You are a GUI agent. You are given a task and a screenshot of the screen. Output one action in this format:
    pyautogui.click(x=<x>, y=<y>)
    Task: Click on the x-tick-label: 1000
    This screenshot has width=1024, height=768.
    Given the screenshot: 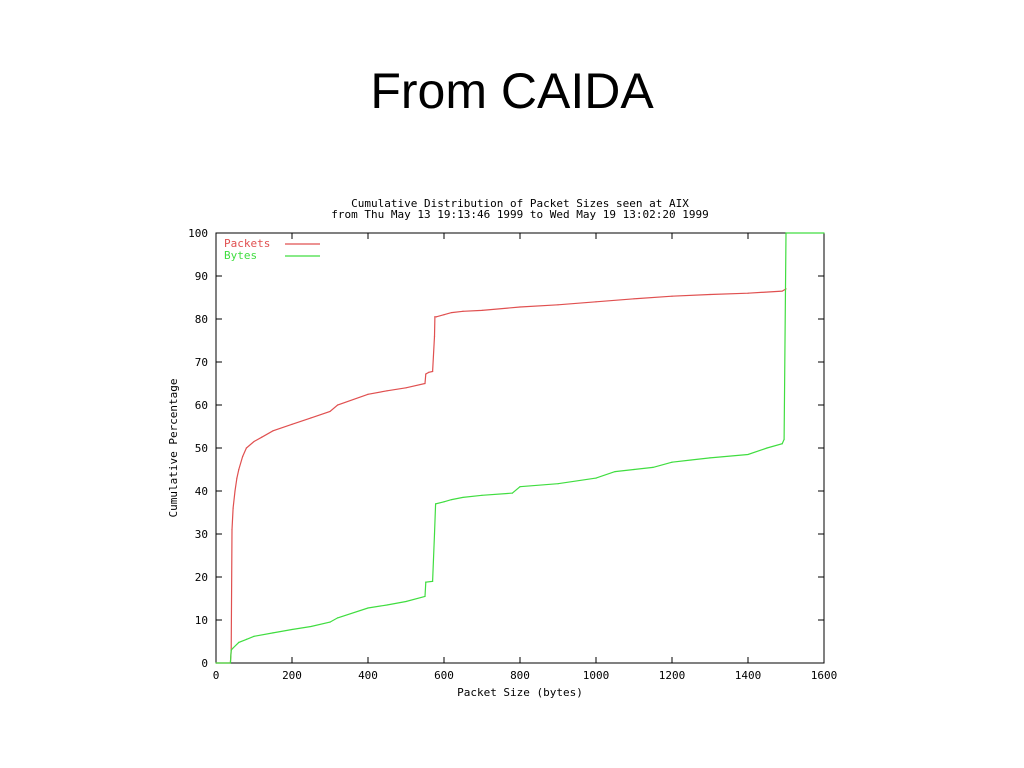 What is the action you would take?
    pyautogui.click(x=596, y=675)
    